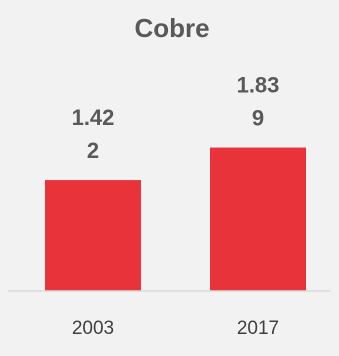 The width and height of the screenshot is (339, 356). What do you see at coordinates (258, 328) in the screenshot?
I see `x-tick-label-2017: 2017` at bounding box center [258, 328].